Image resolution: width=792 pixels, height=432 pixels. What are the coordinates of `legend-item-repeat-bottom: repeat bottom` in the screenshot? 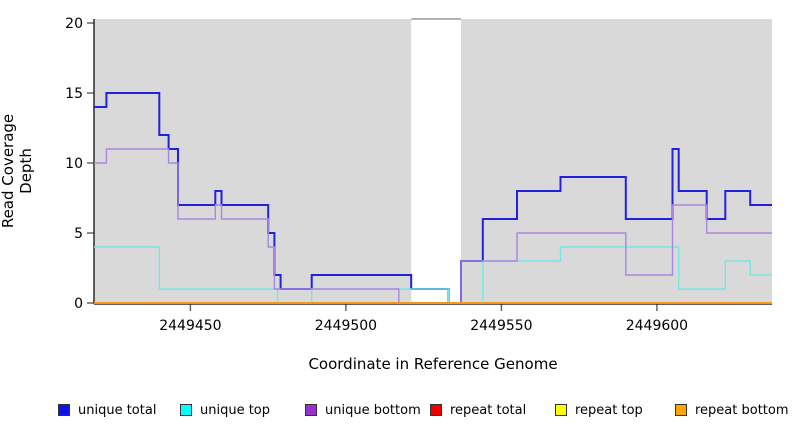 It's located at (732, 410).